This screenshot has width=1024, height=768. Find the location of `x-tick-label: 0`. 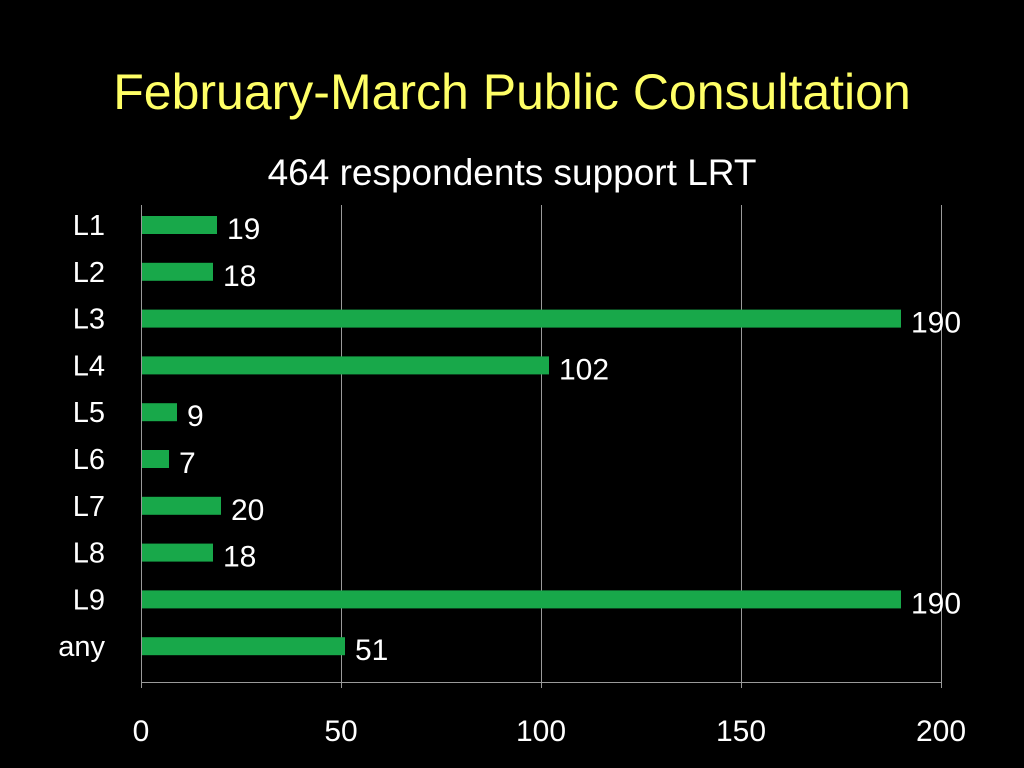

x-tick-label: 0 is located at coordinates (141, 731).